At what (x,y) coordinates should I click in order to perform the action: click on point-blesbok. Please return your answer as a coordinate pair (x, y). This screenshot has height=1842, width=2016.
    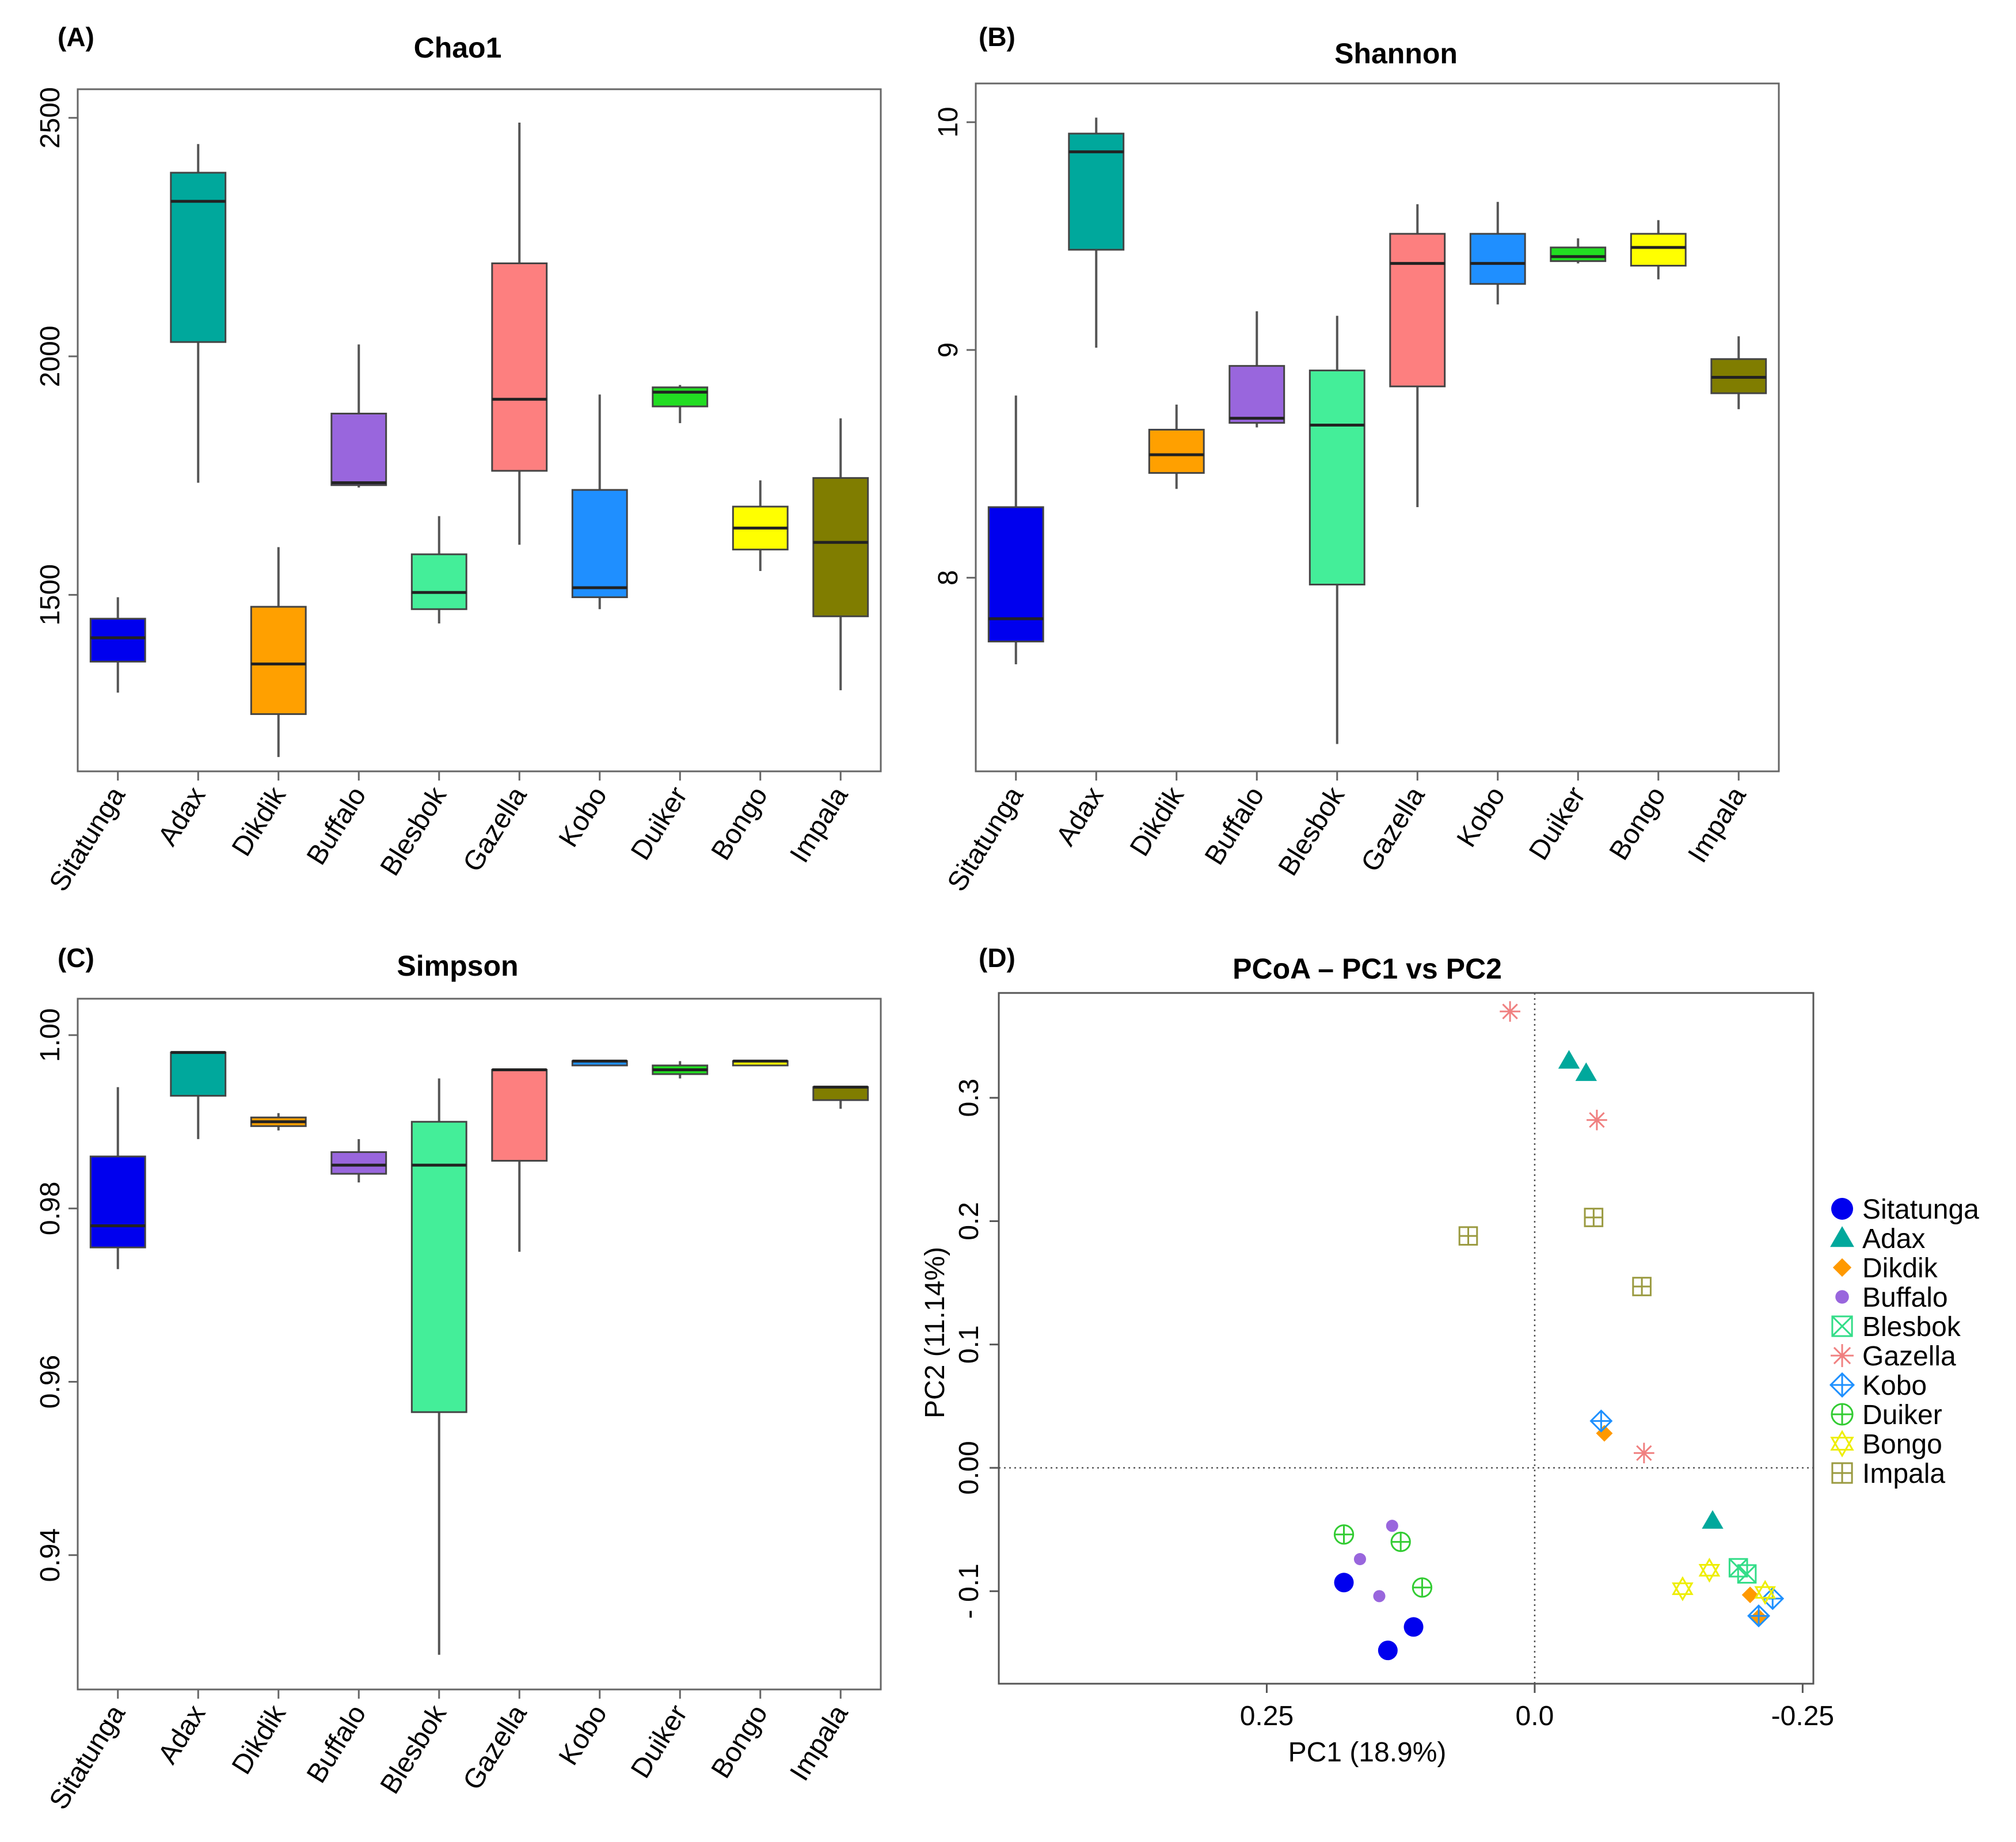
    Looking at the image, I should click on (1747, 1574).